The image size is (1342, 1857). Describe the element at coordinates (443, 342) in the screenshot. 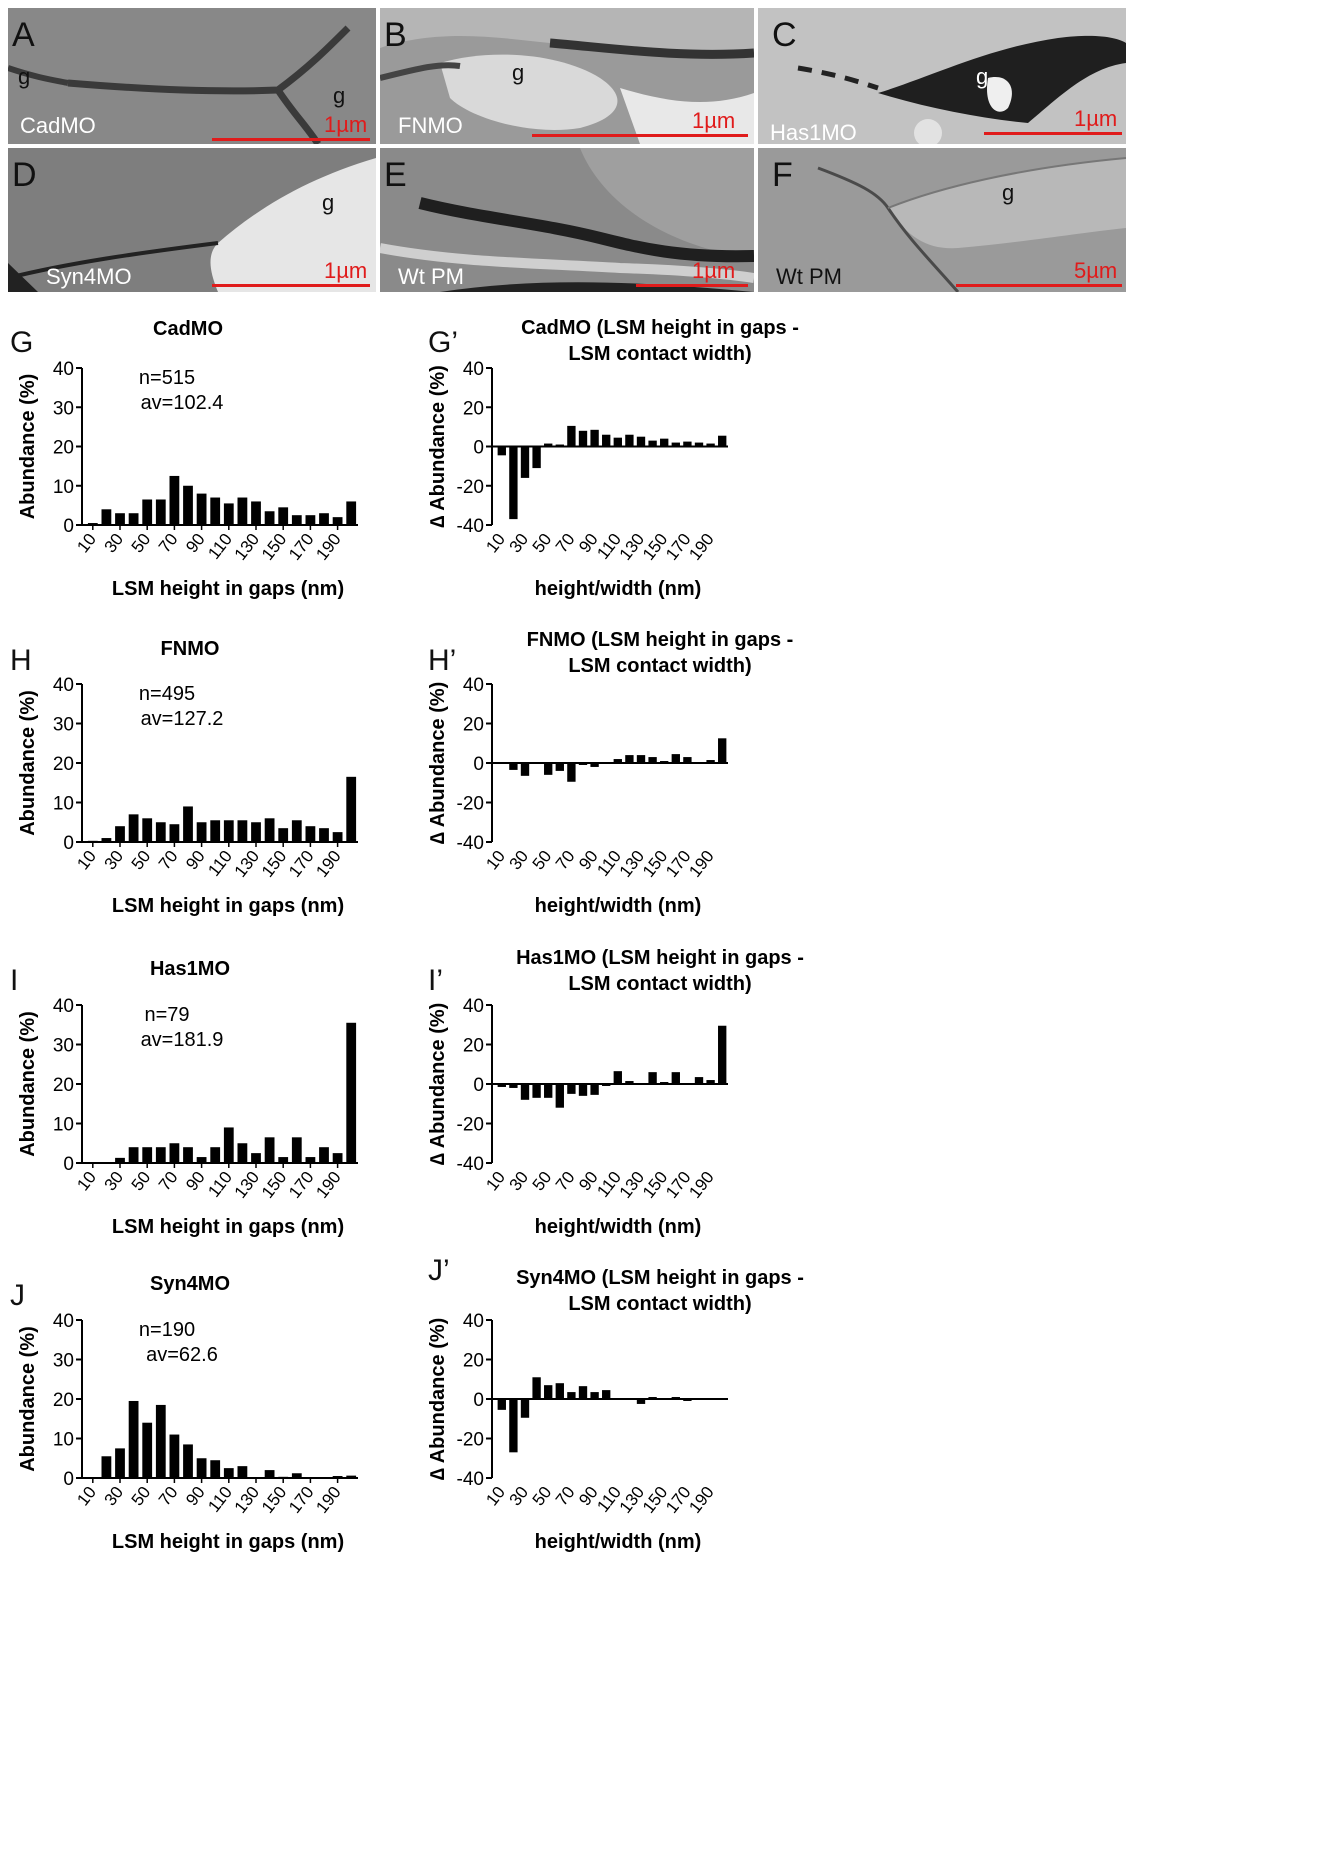

I see `panel-letter-gp: G’` at that location.